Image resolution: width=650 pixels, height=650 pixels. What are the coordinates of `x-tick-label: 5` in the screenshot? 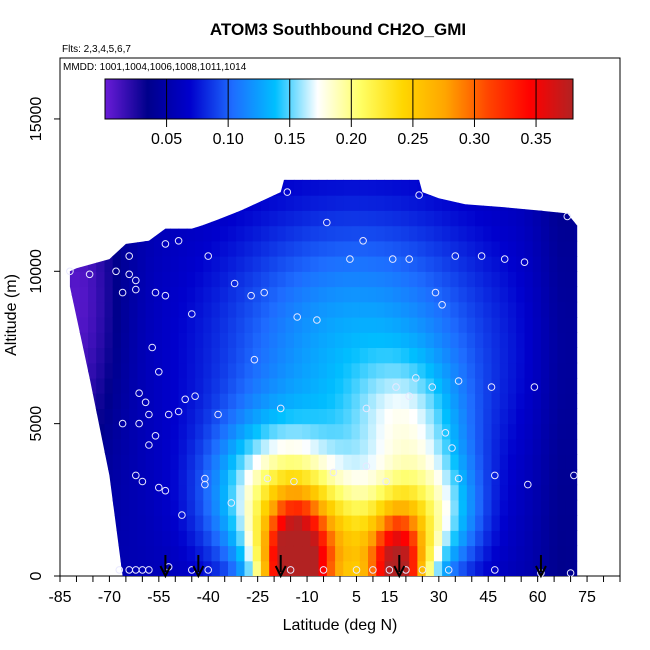 It's located at (356, 597).